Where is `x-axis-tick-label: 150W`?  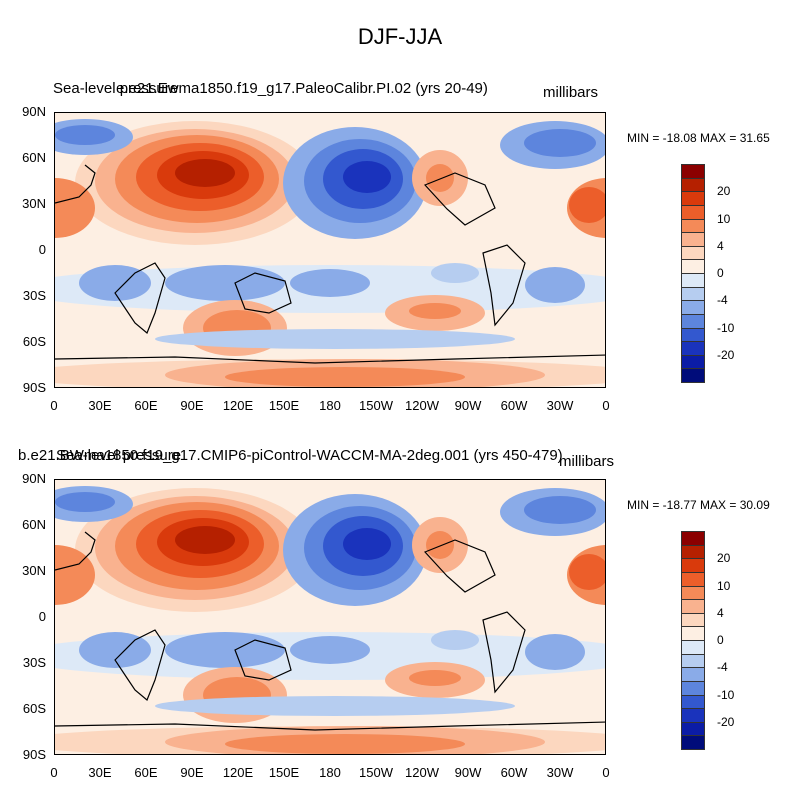
x-axis-tick-label: 150W is located at coordinates (376, 405).